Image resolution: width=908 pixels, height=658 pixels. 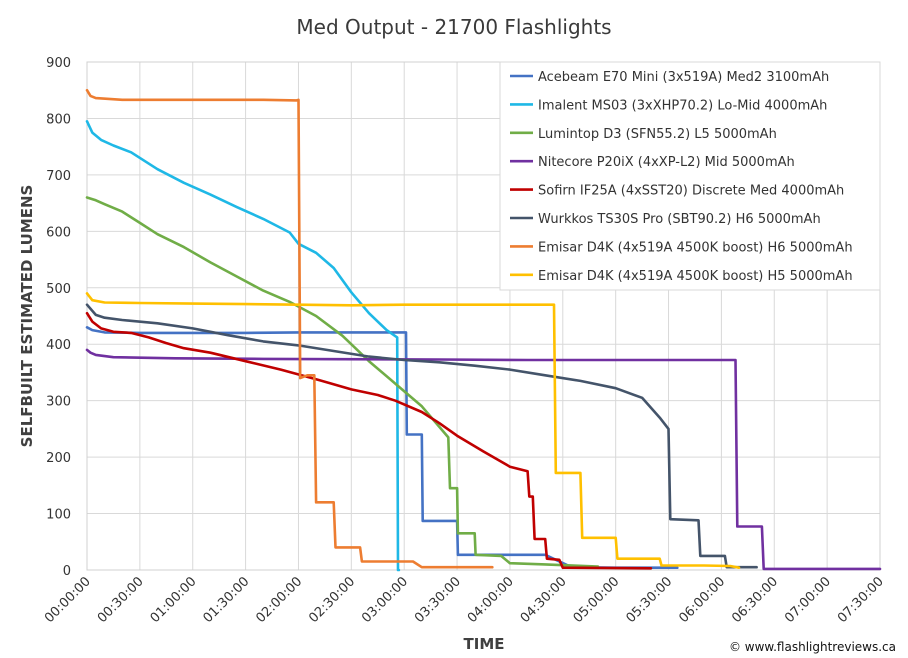 What do you see at coordinates (58, 63) in the screenshot?
I see `y-tick-label: 900` at bounding box center [58, 63].